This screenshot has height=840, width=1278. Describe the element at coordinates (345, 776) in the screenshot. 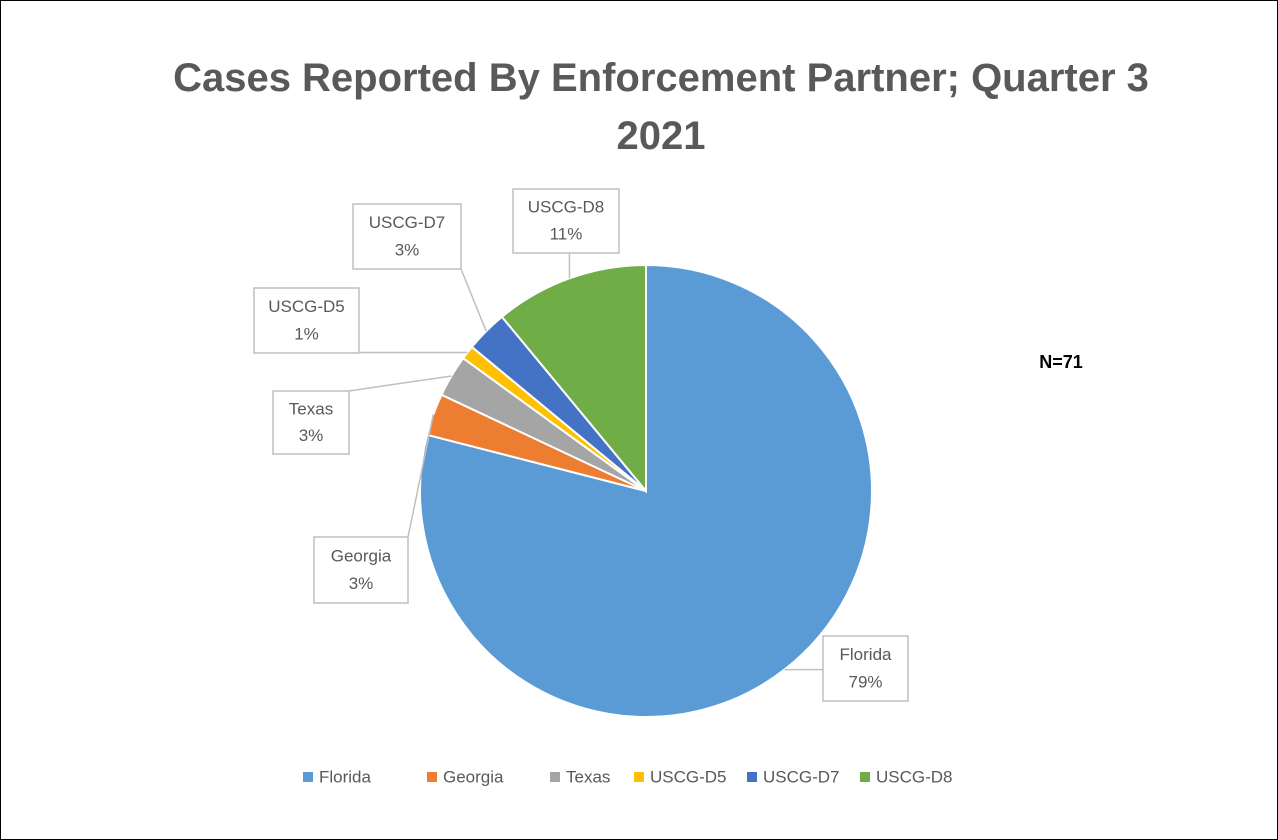

I see `legend-label: Florida` at that location.